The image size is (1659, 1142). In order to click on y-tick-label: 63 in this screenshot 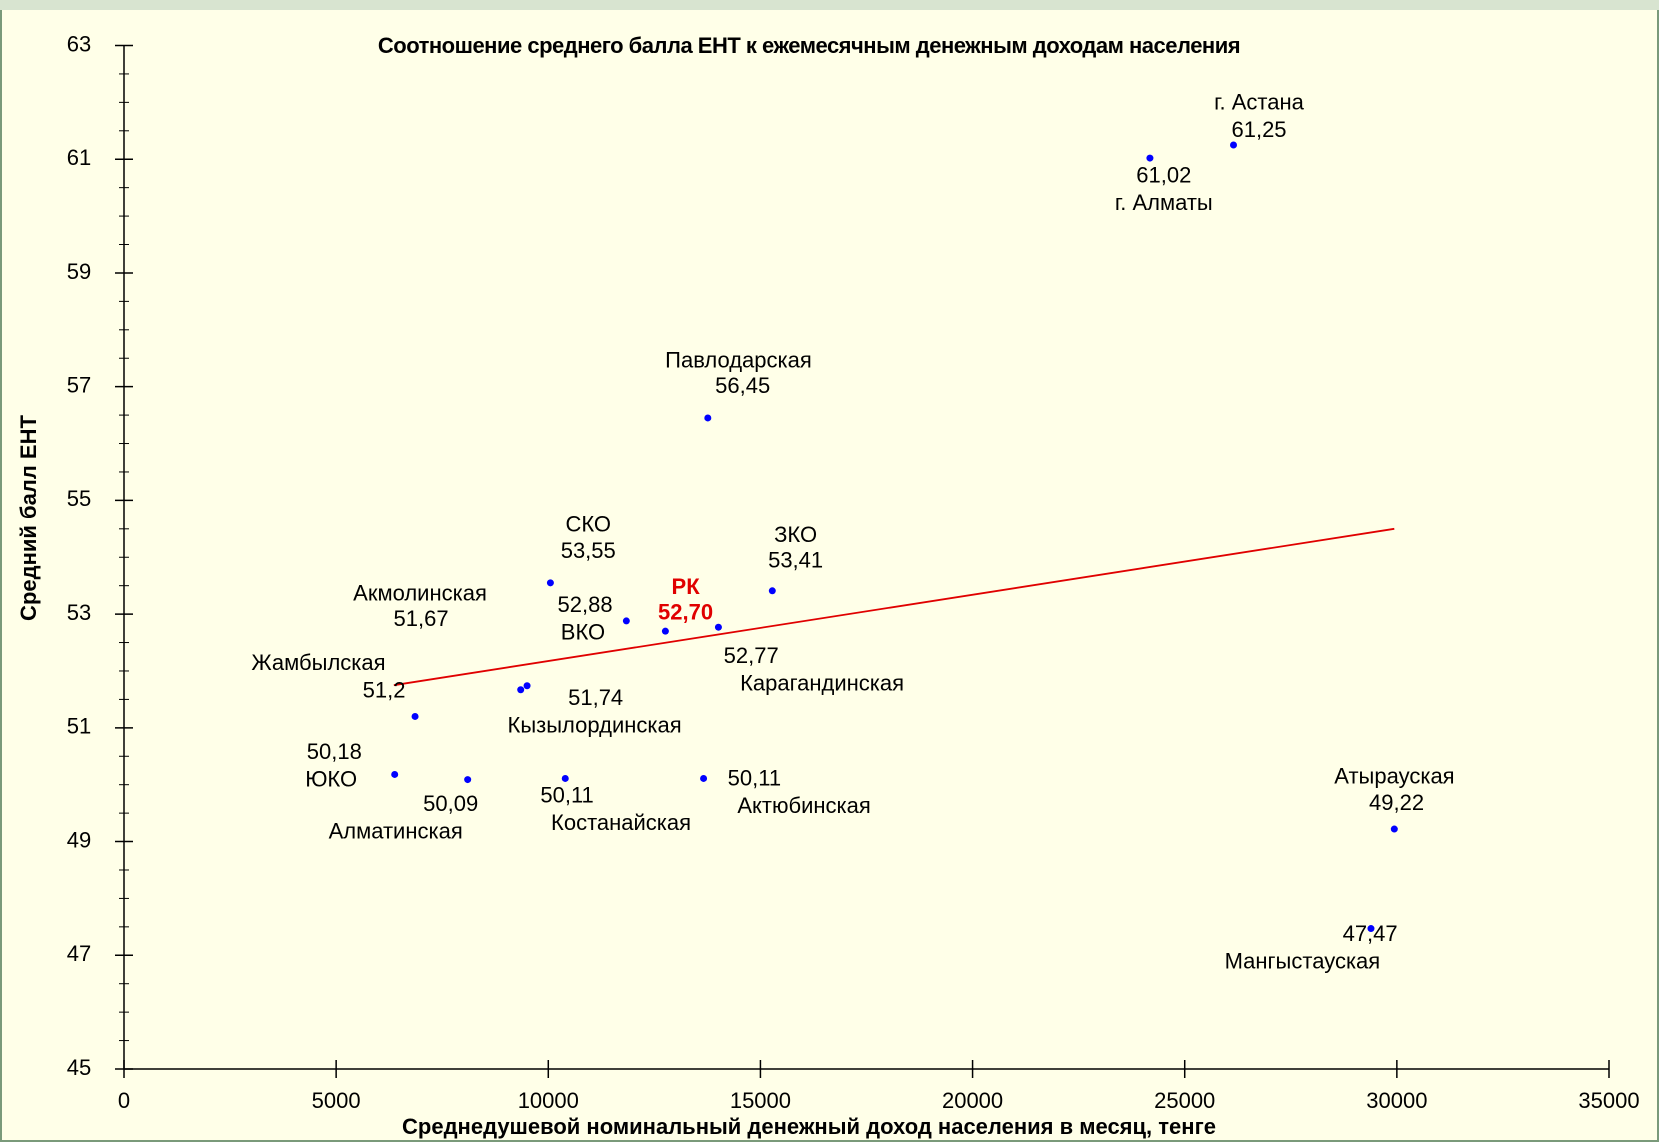, I will do `click(79, 43)`.